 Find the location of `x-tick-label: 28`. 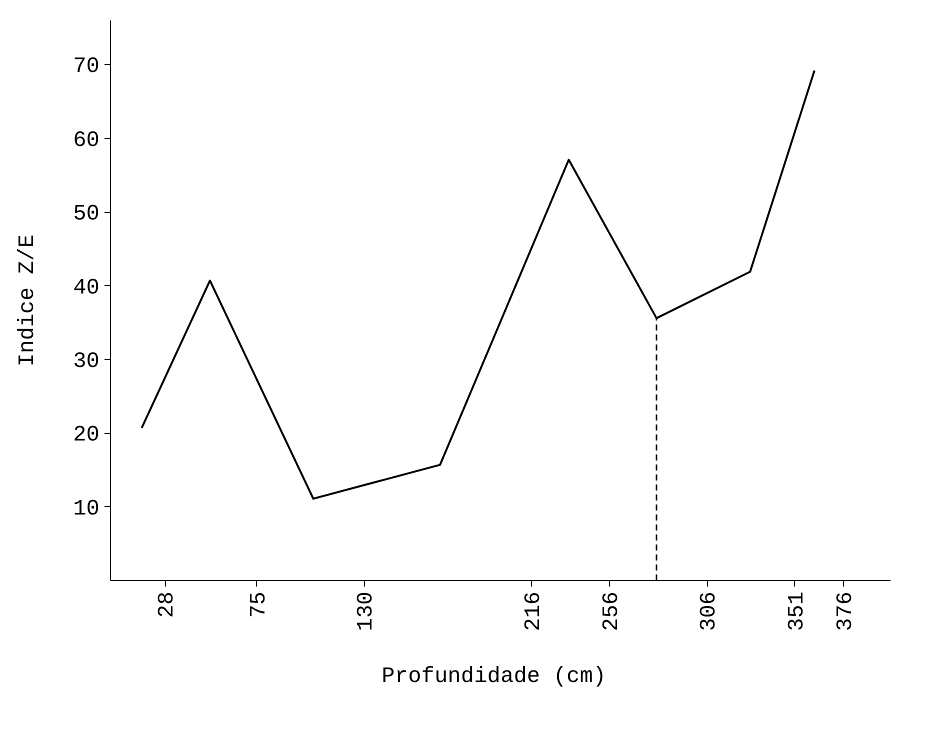

x-tick-label: 28 is located at coordinates (167, 605).